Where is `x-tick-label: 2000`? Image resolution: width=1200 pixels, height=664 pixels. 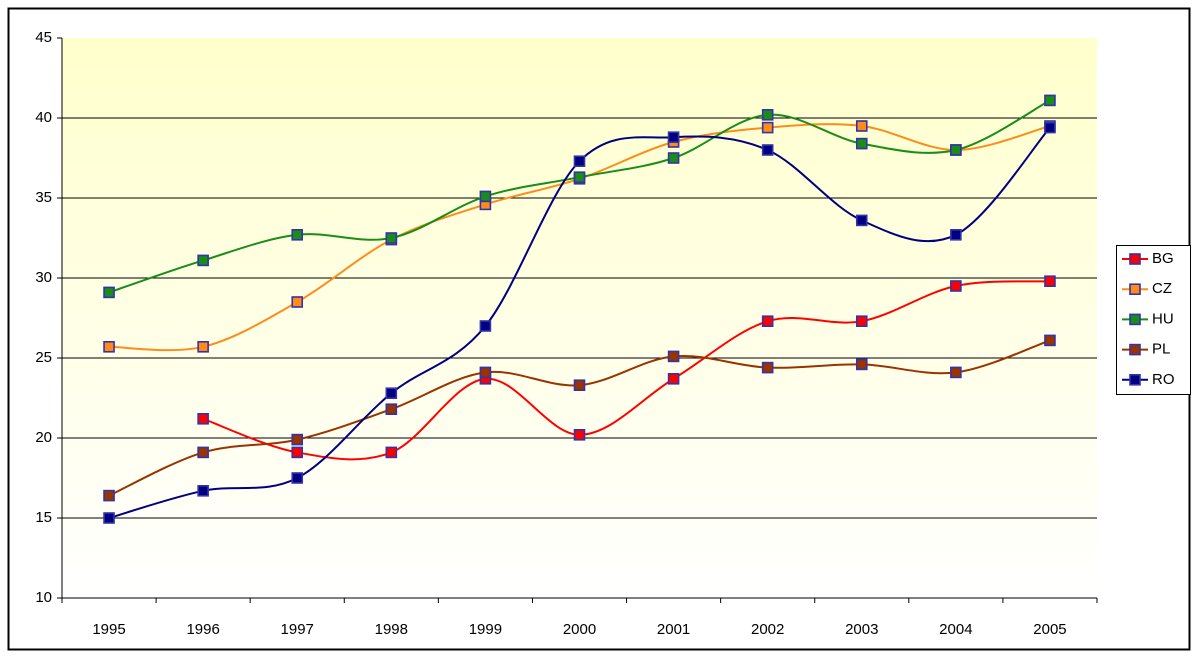
x-tick-label: 2000 is located at coordinates (579, 629).